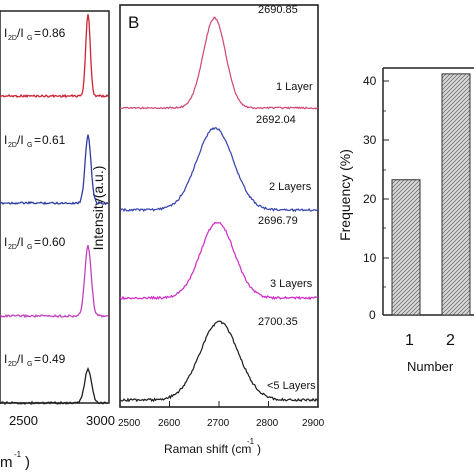 Image resolution: width=474 pixels, height=474 pixels. What do you see at coordinates (409, 340) in the screenshot?
I see `bar-category-1: 1` at bounding box center [409, 340].